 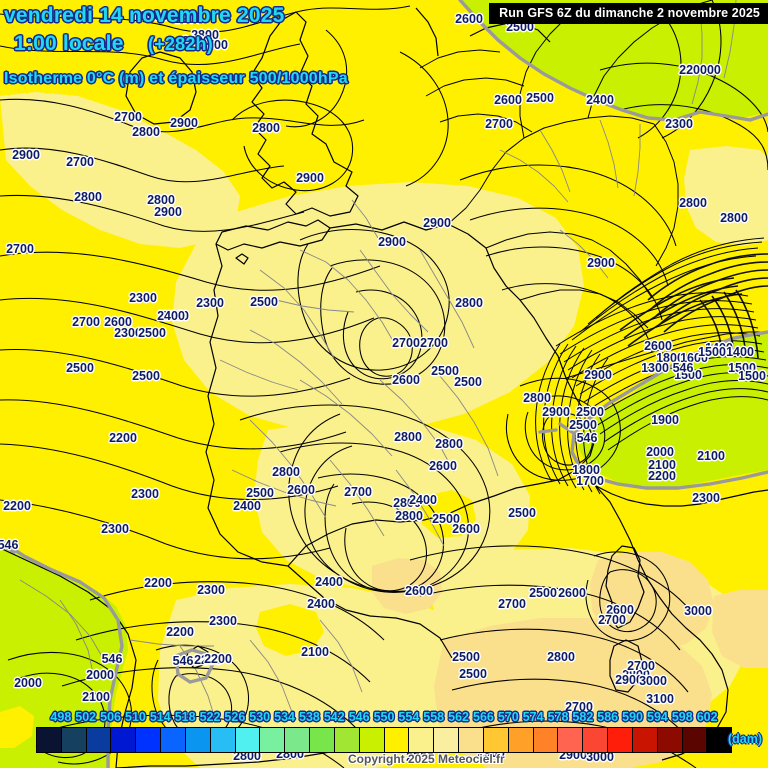 I want to click on scale-tick-530: 530, so click(x=260, y=717).